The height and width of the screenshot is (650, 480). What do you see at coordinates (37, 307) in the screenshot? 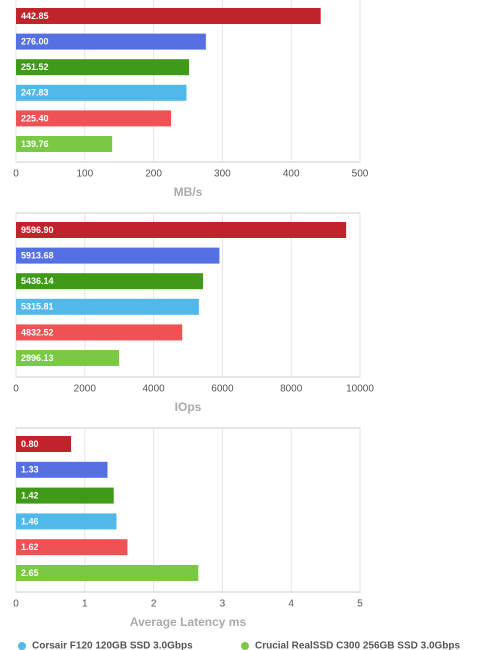
I see `value-label: 5315.81` at bounding box center [37, 307].